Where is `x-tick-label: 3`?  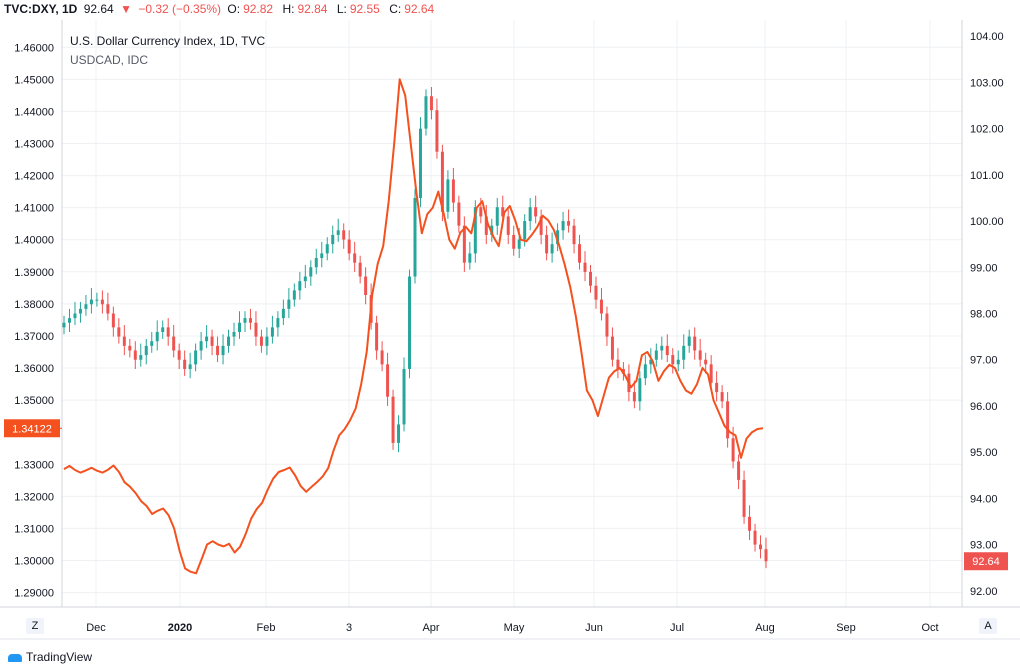
x-tick-label: 3 is located at coordinates (349, 628).